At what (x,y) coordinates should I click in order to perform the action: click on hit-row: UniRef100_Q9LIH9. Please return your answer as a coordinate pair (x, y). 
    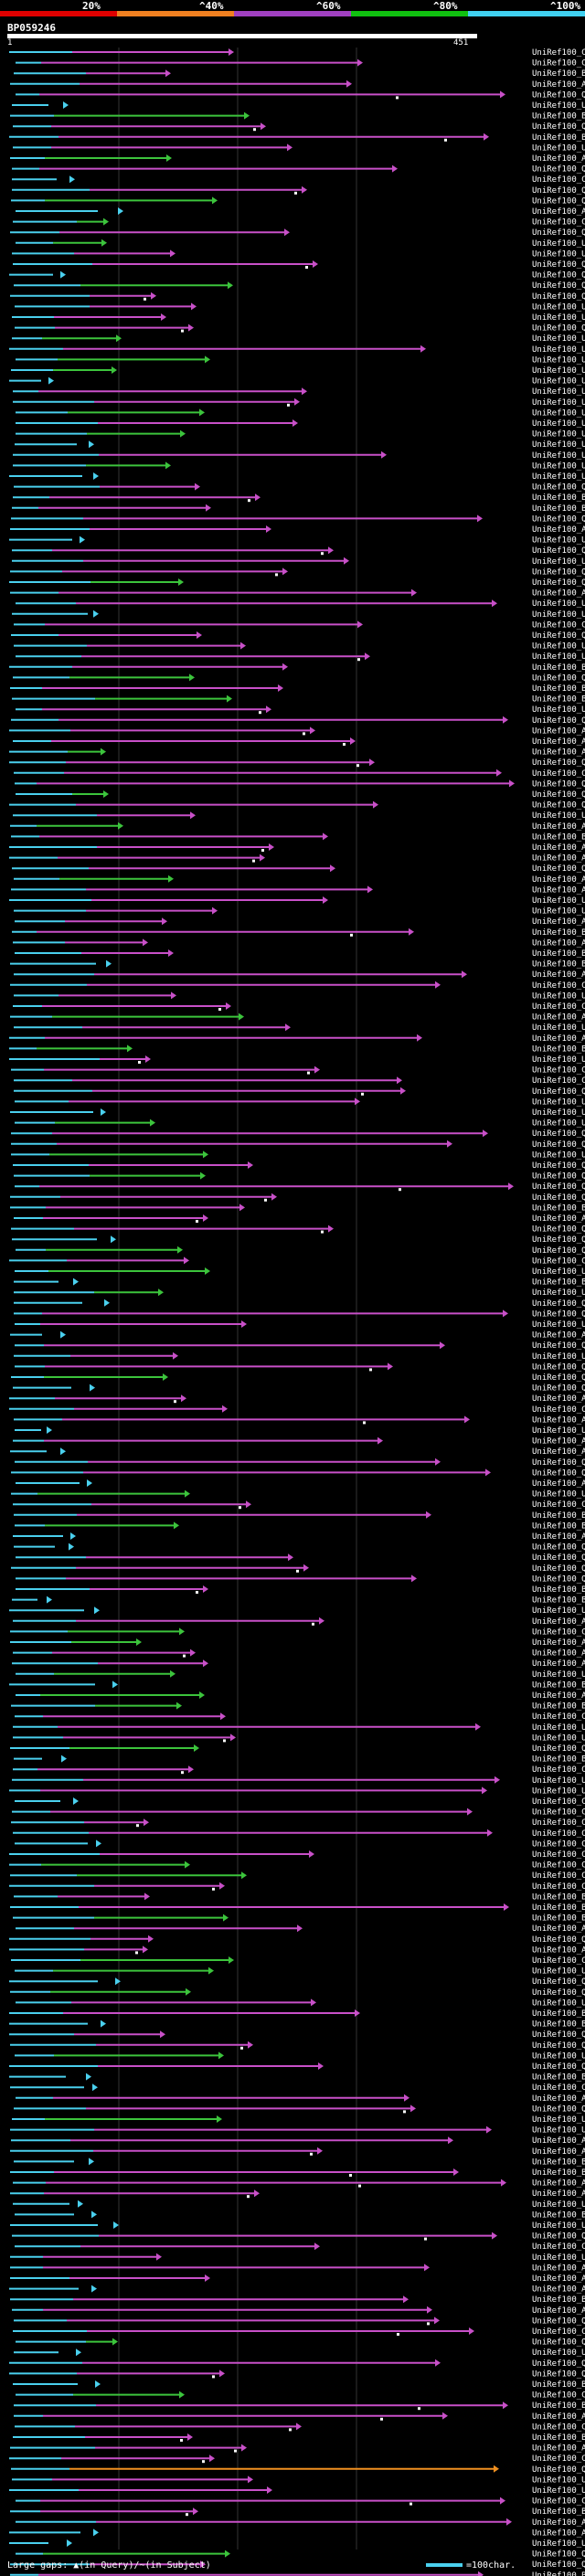
    Looking at the image, I should click on (299, 127).